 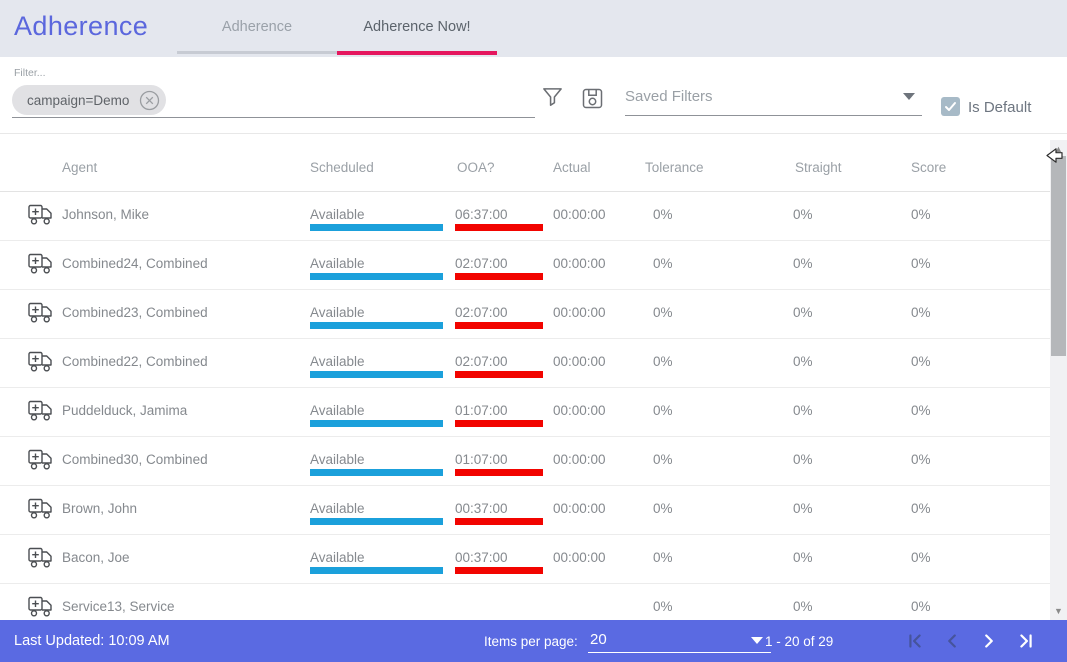 What do you see at coordinates (1058, 380) in the screenshot?
I see `vertical-scrollbar: ▲ ▼` at bounding box center [1058, 380].